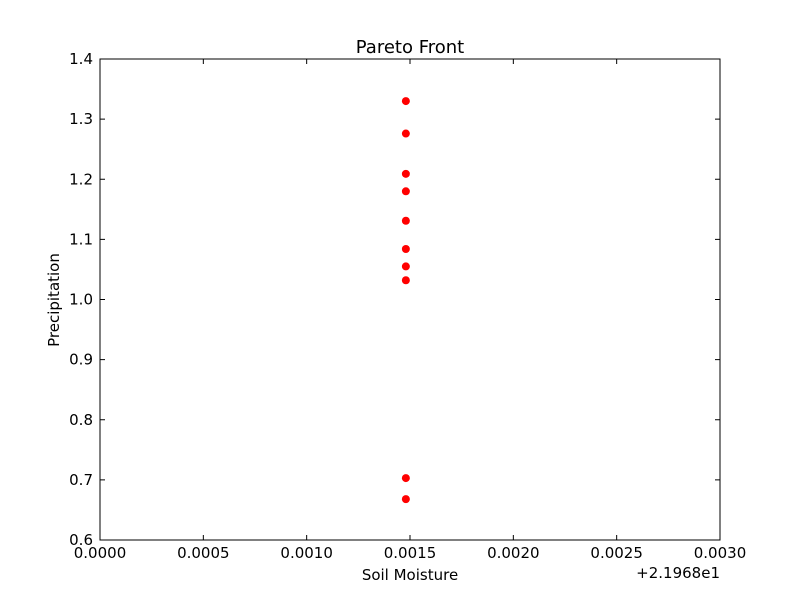  I want to click on data-points, so click(405, 300).